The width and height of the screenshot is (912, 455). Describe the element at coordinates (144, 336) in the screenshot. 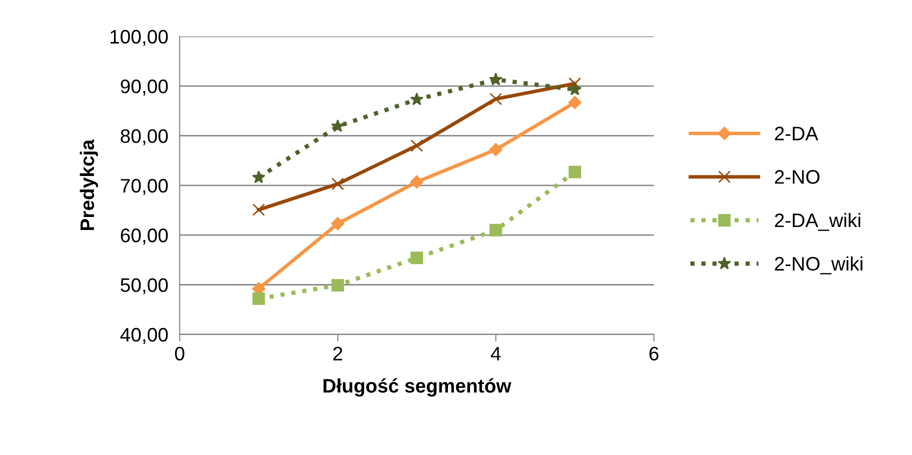

I see `y-tick-label: 40,00` at that location.